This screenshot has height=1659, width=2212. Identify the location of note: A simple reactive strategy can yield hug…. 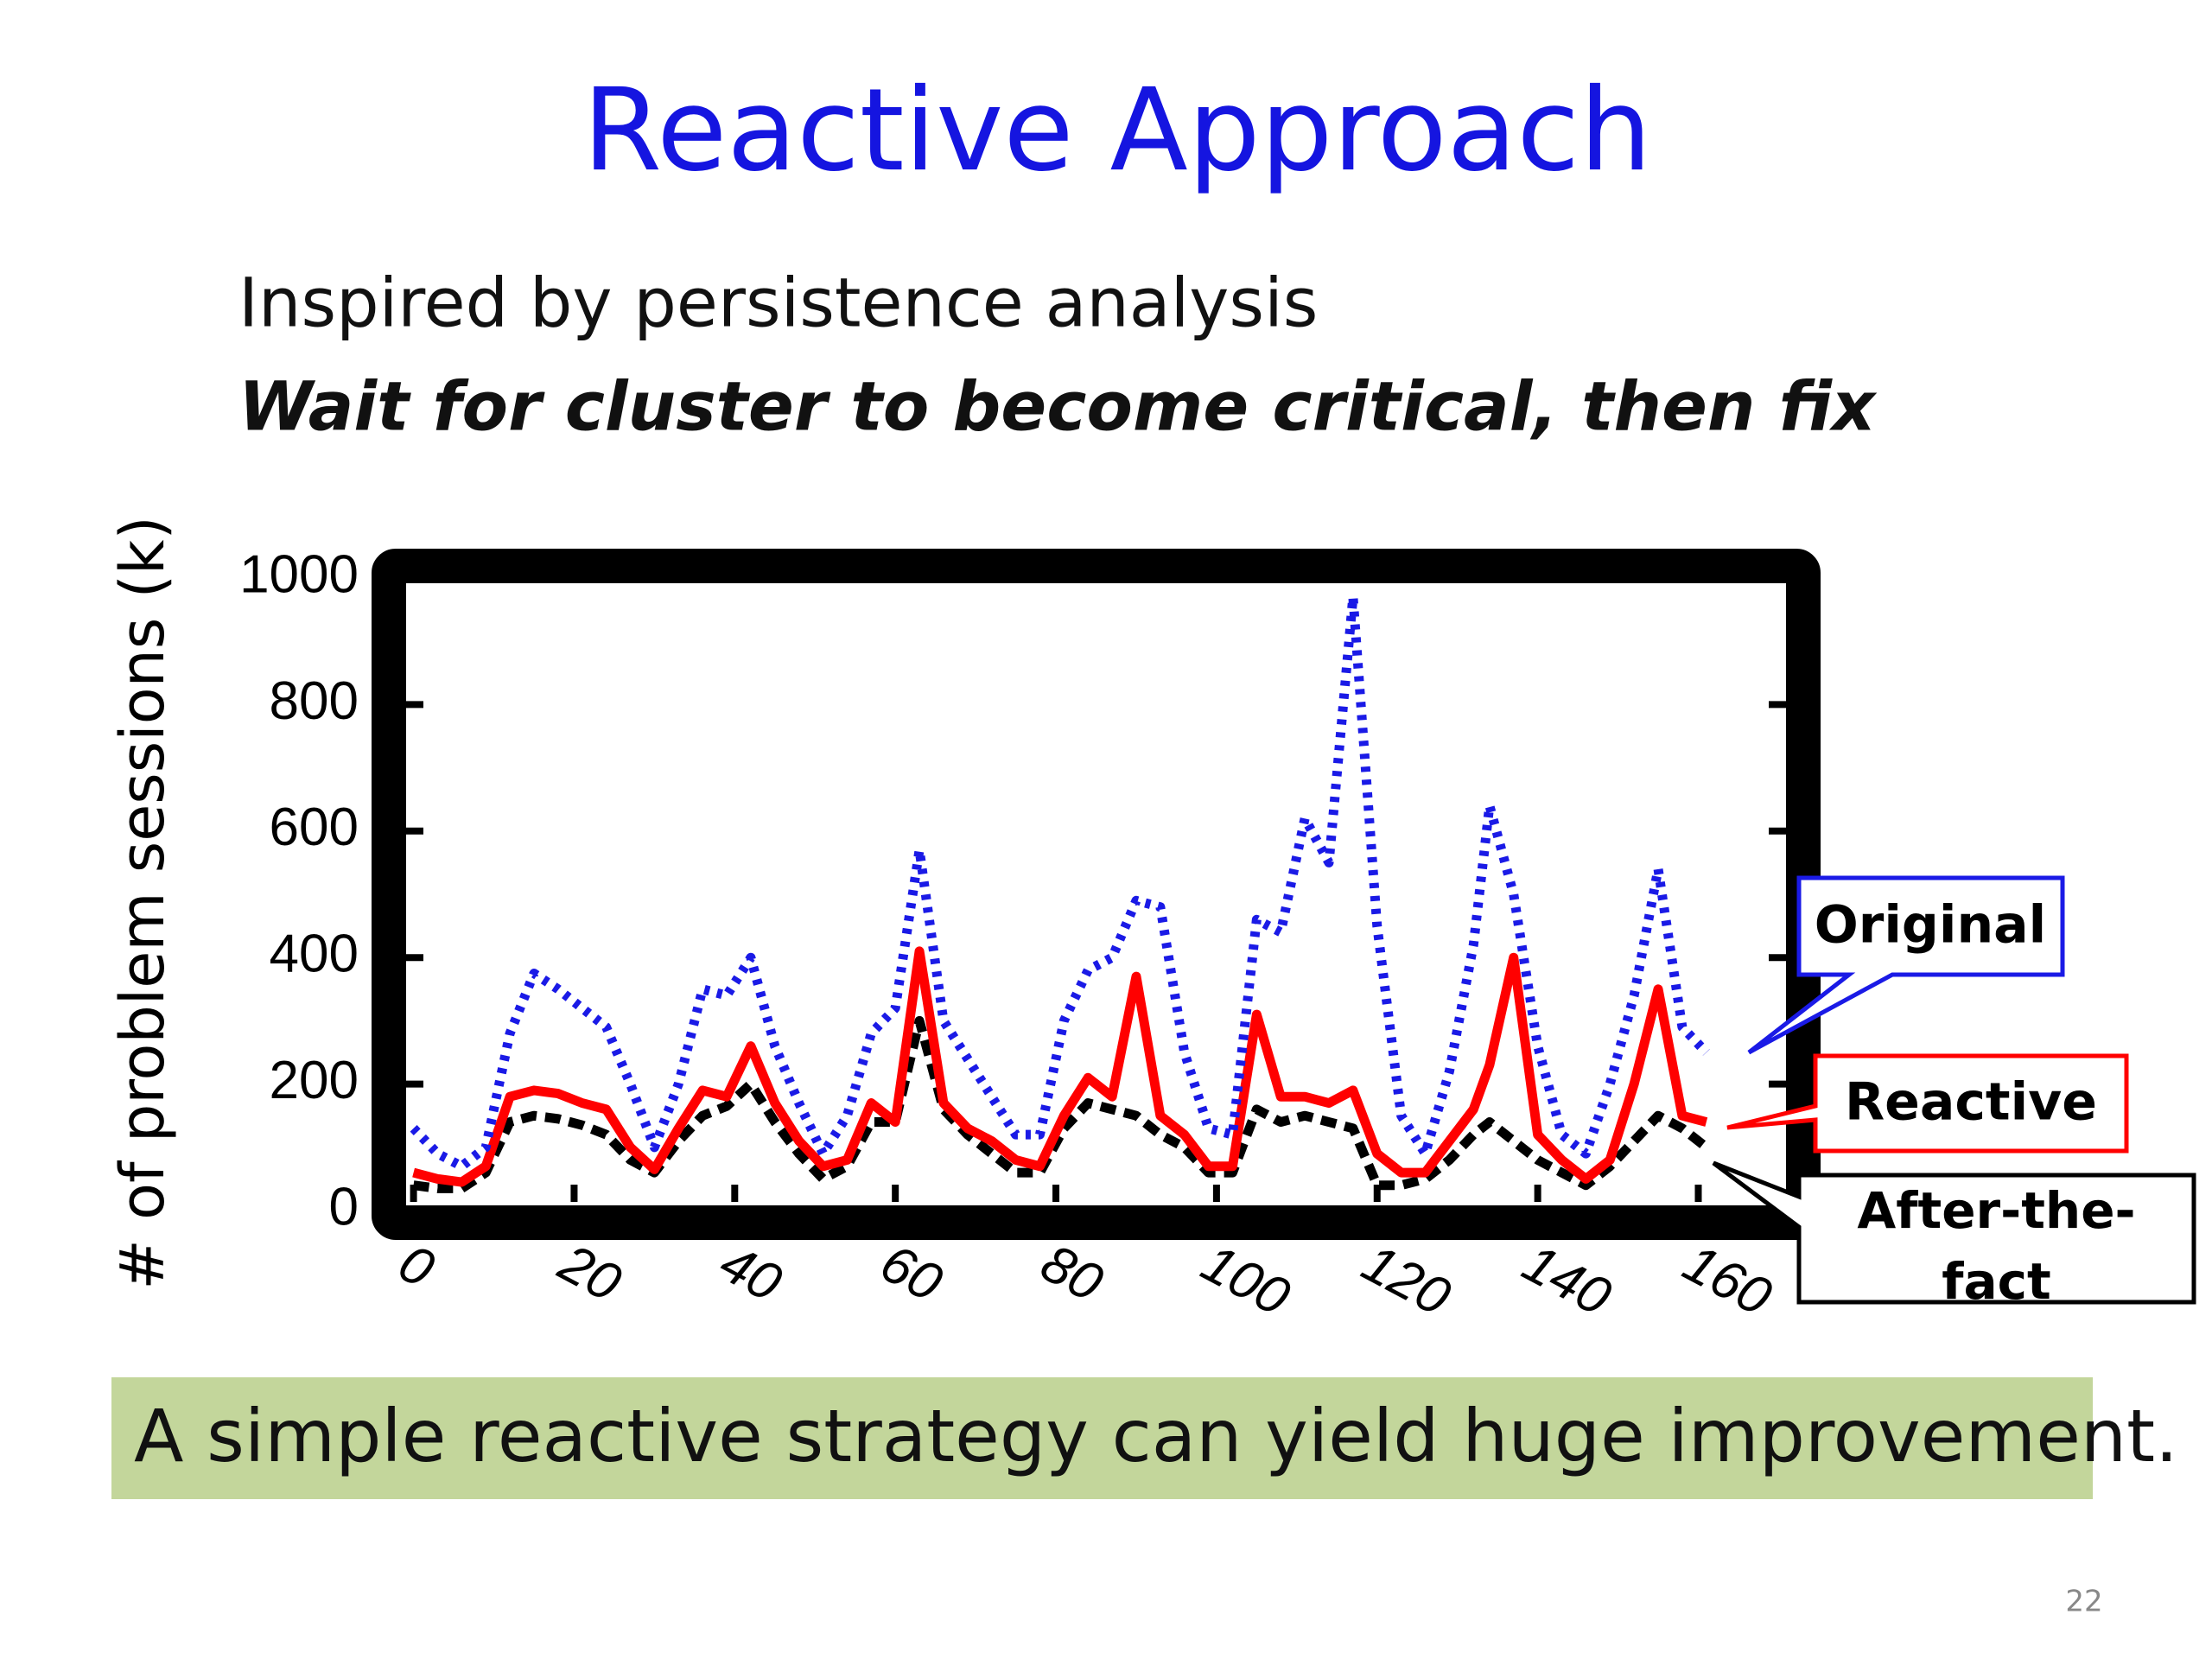
(1156, 1436).